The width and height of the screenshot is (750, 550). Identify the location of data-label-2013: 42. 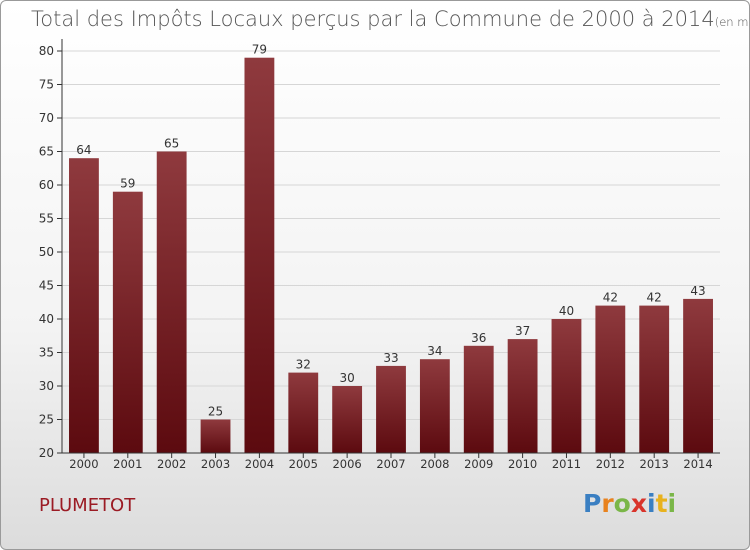
(654, 298).